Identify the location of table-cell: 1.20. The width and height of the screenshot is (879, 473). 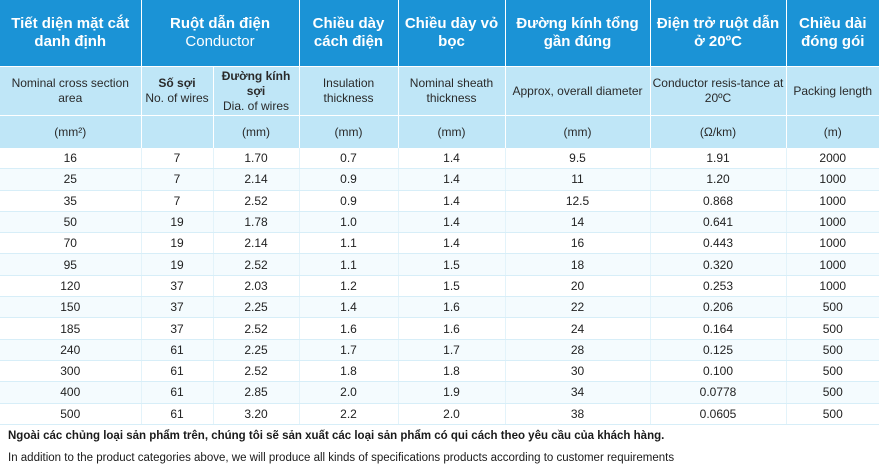
(718, 179).